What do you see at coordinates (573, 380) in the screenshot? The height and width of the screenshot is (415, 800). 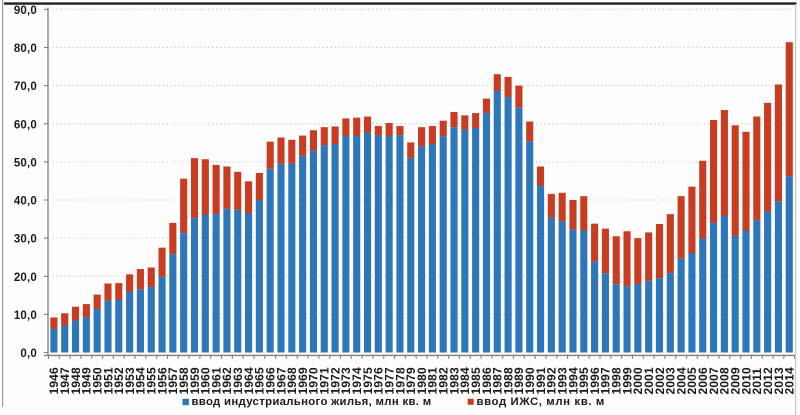 I see `svg-text: 1994` at bounding box center [573, 380].